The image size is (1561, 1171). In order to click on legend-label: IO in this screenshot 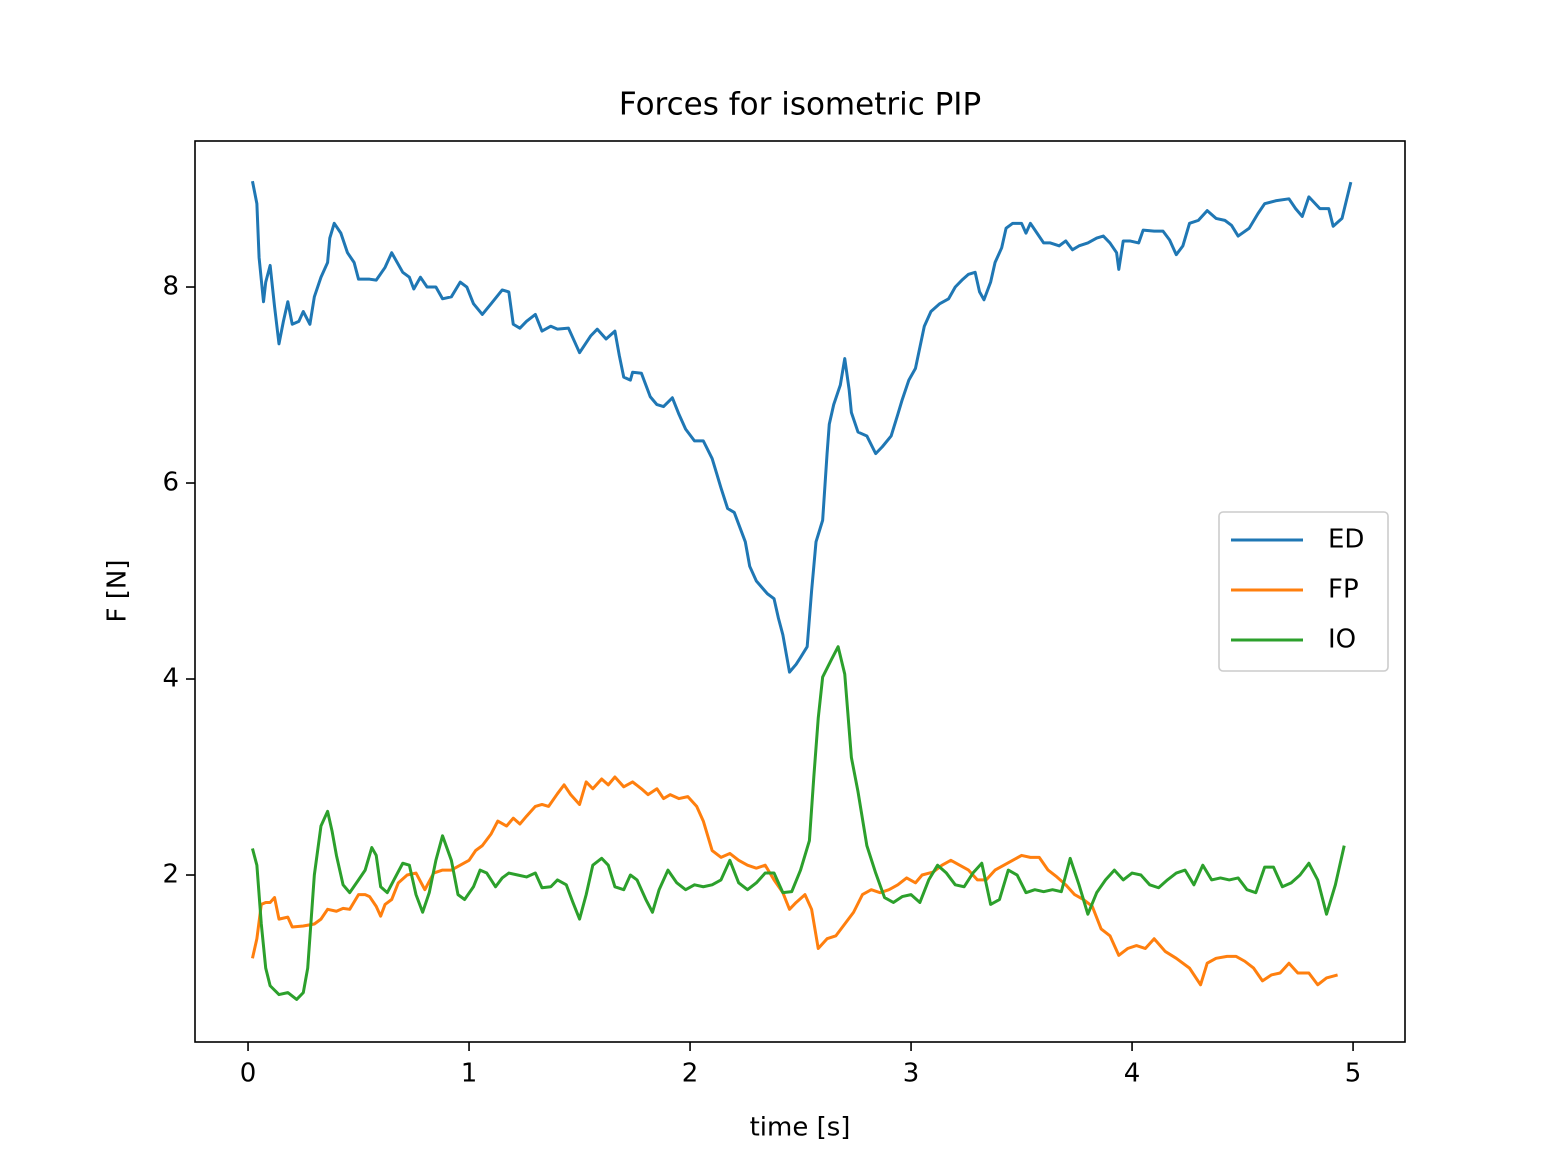, I will do `click(1342, 640)`.